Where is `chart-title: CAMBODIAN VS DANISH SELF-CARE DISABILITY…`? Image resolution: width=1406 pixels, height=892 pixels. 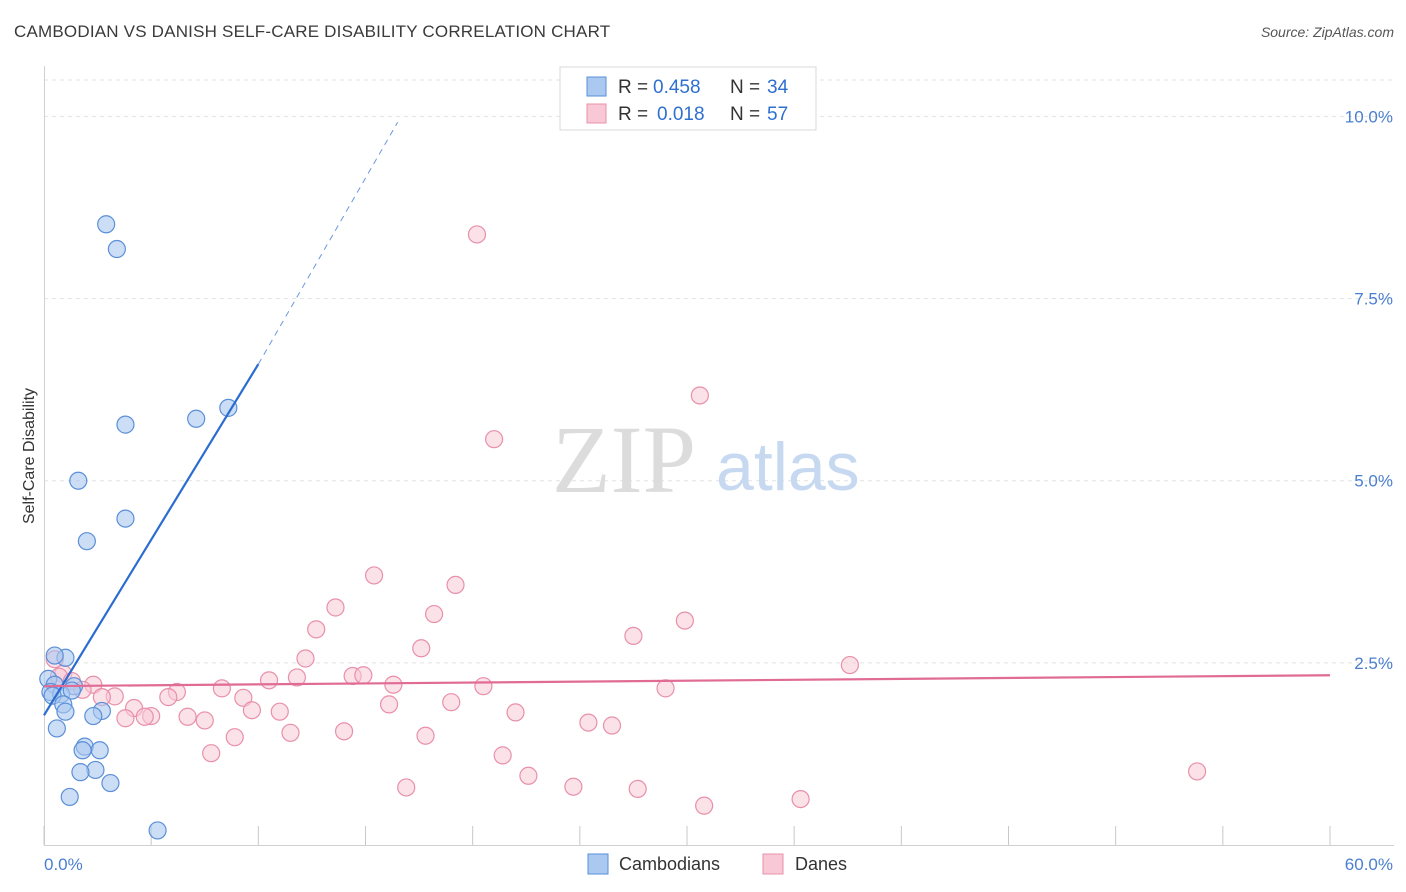 chart-title: CAMBODIAN VS DANISH SELF-CARE DISABILITY… is located at coordinates (312, 31).